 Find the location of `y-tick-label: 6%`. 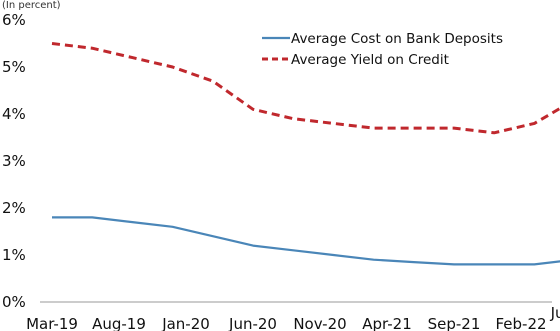

y-tick-label: 6% is located at coordinates (14, 20).